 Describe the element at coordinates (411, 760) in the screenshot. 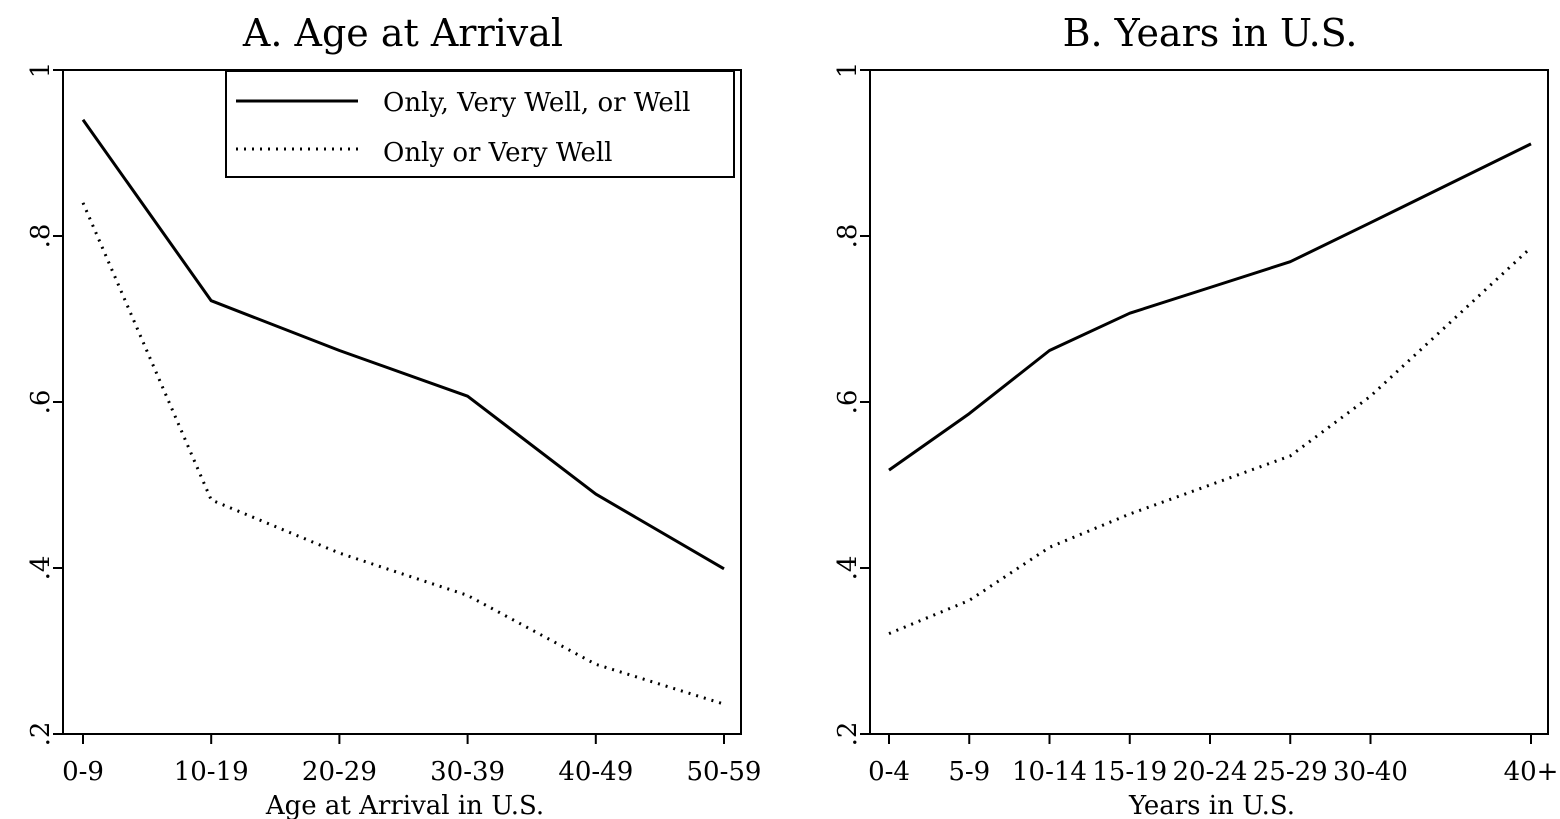

I see `x-axis: 0-9 10-19 20-29 30-39 40-49 50-59` at that location.